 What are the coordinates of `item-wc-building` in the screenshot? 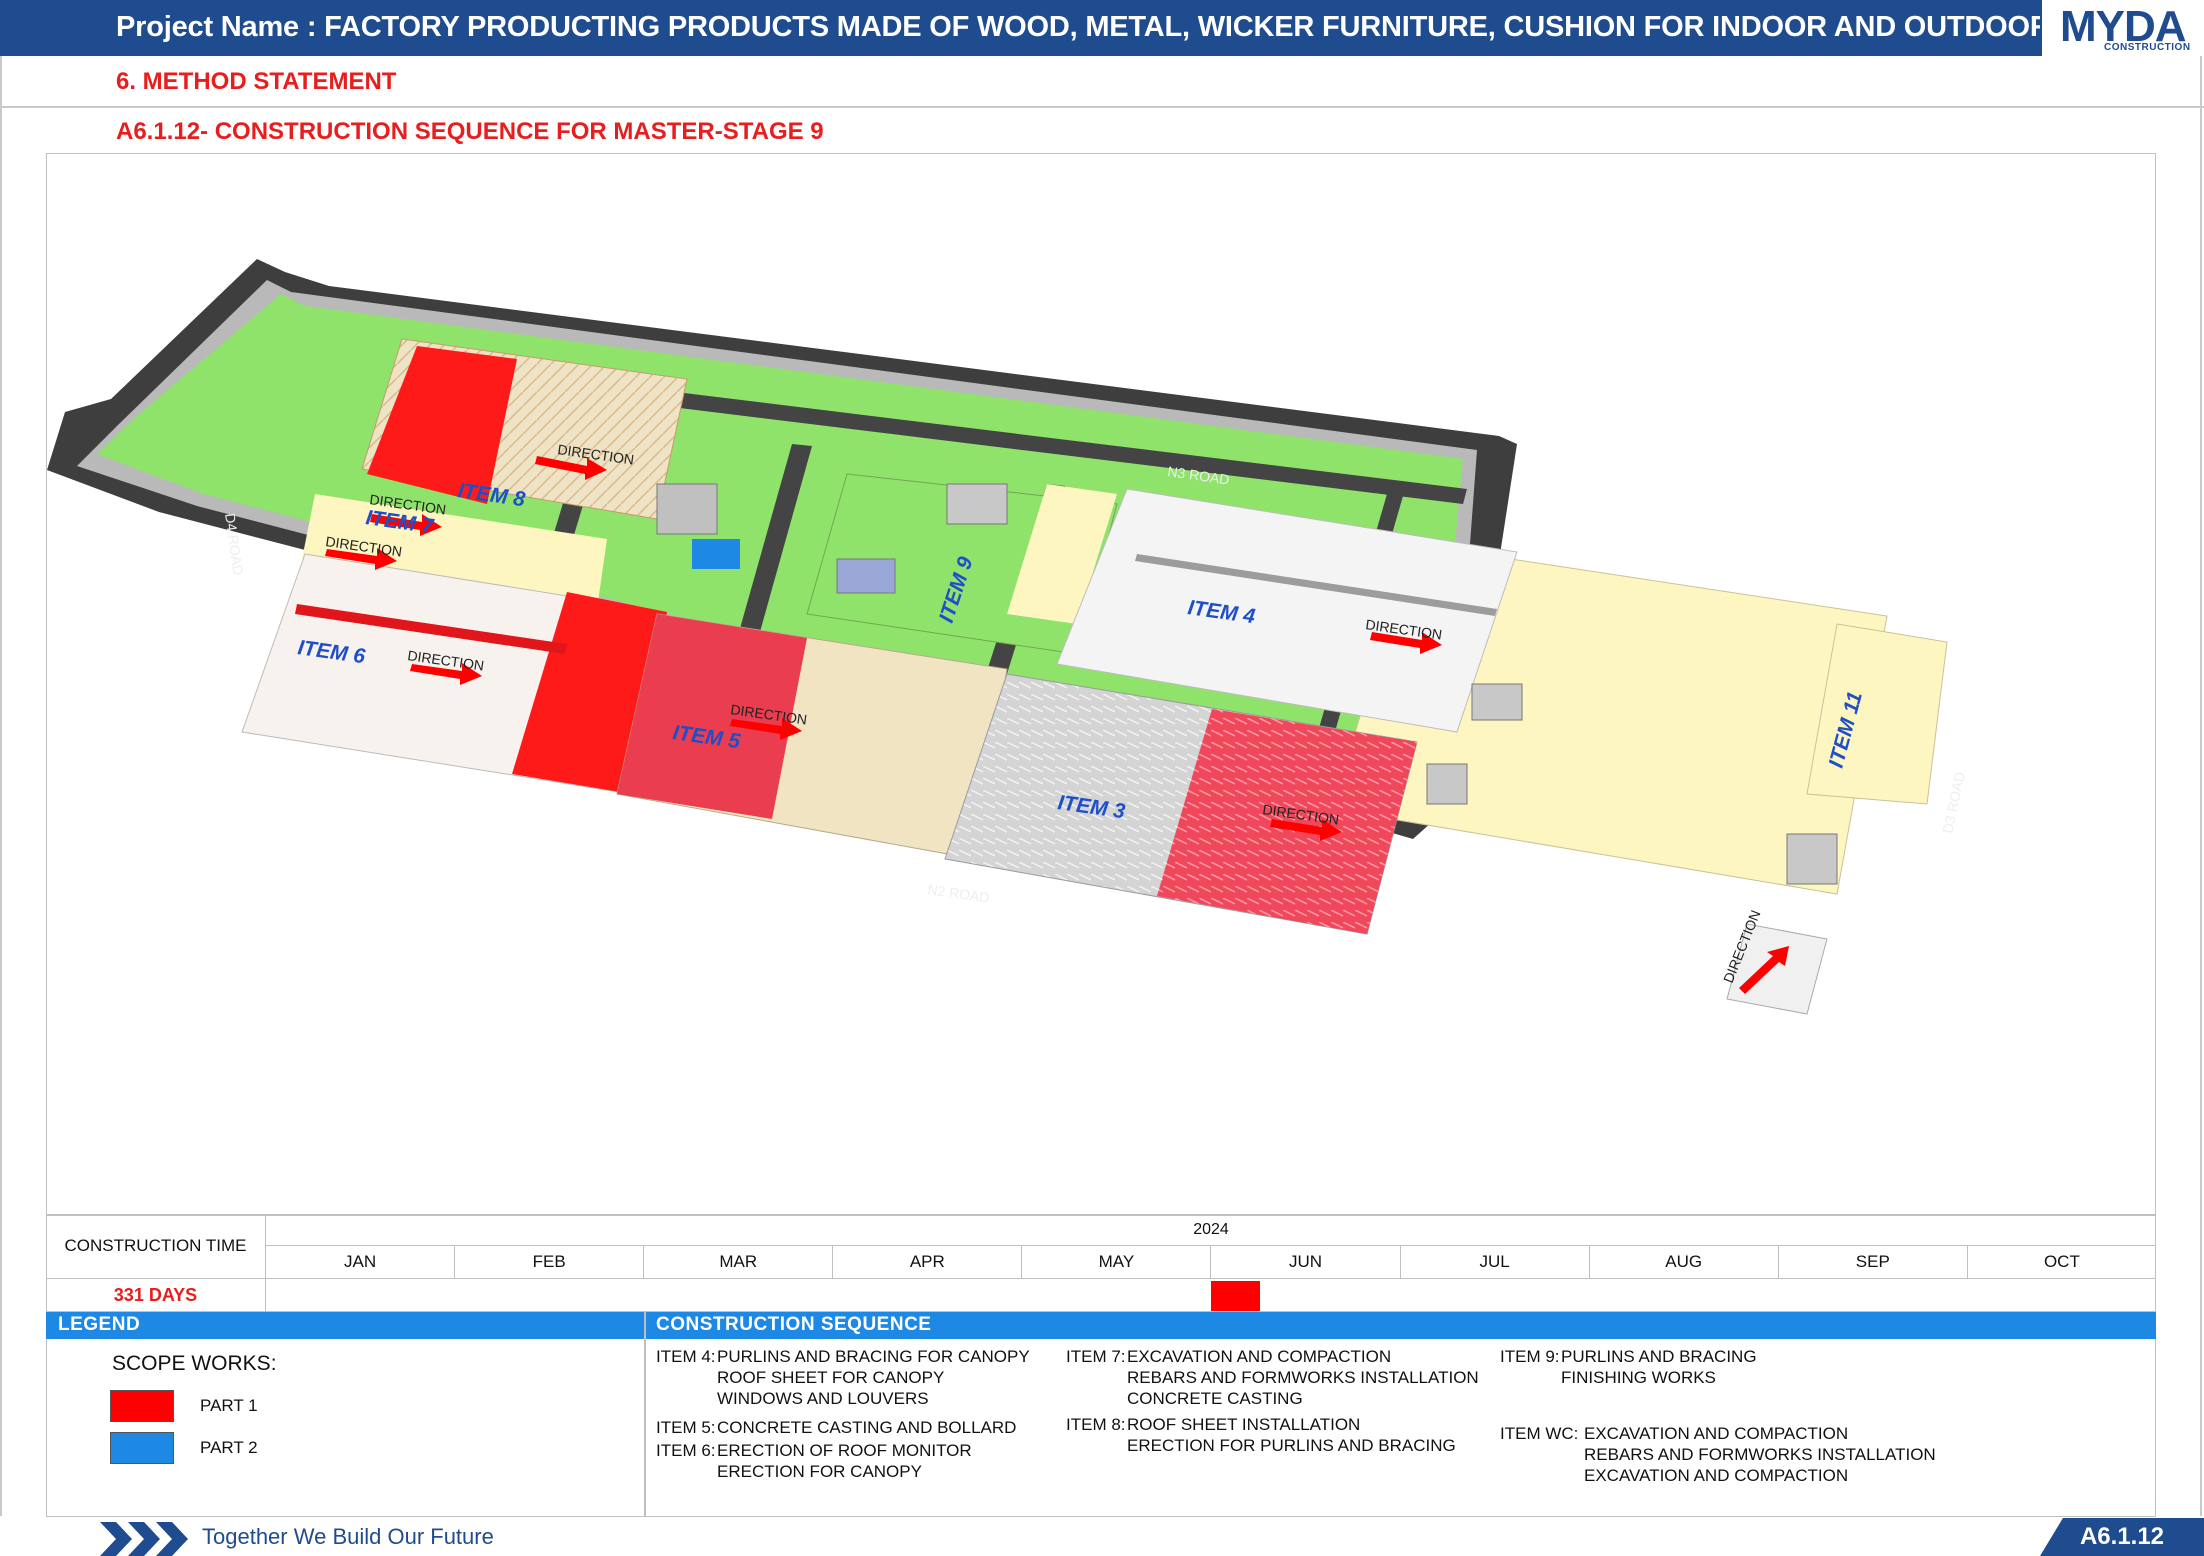 It's located at (1777, 969).